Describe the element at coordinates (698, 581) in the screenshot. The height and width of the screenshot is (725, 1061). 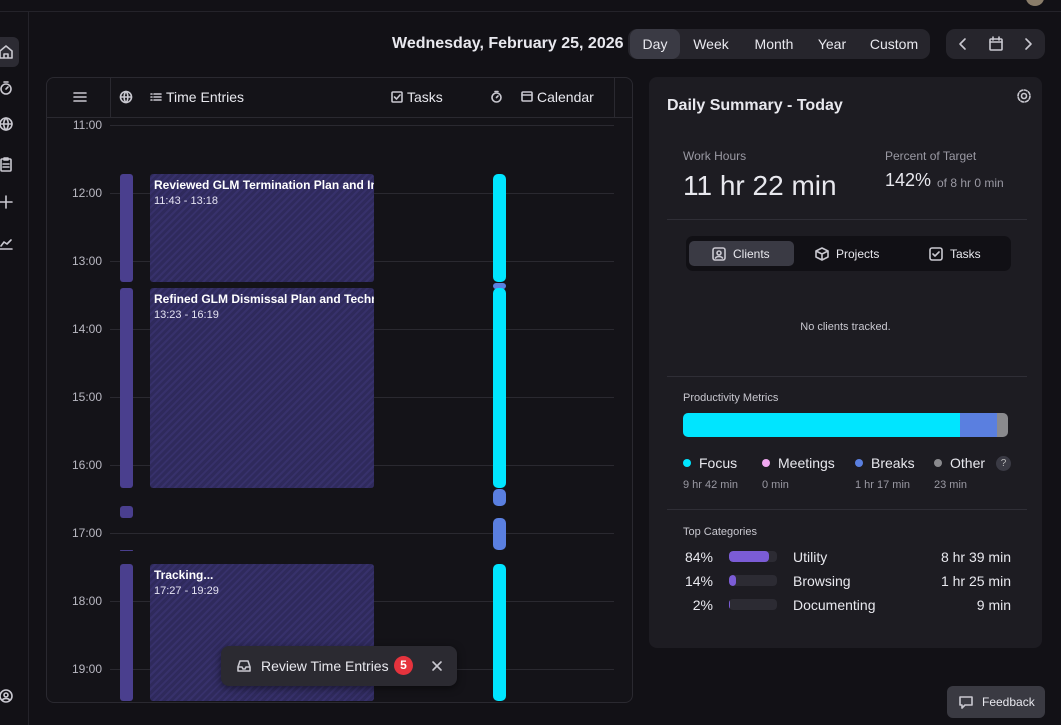
I see `category-share: 14%` at that location.